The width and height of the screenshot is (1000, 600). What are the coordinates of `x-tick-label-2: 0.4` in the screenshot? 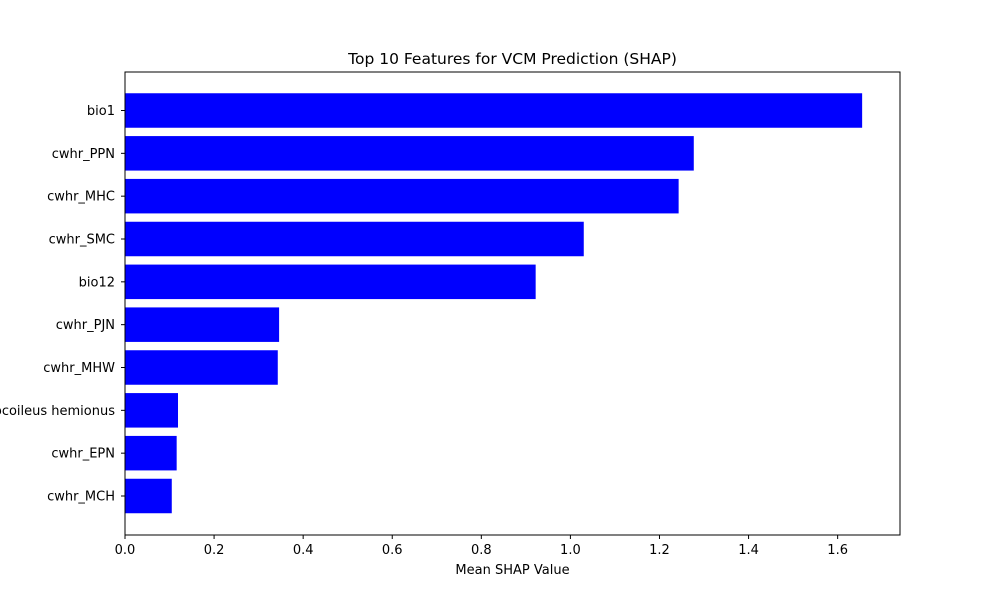 It's located at (303, 550).